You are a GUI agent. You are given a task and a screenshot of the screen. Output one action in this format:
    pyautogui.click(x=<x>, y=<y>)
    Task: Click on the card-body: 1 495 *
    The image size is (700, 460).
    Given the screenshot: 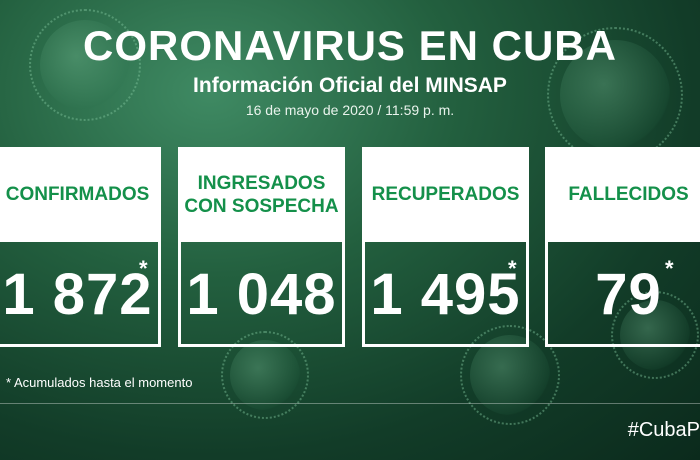 What is the action you would take?
    pyautogui.click(x=445, y=294)
    